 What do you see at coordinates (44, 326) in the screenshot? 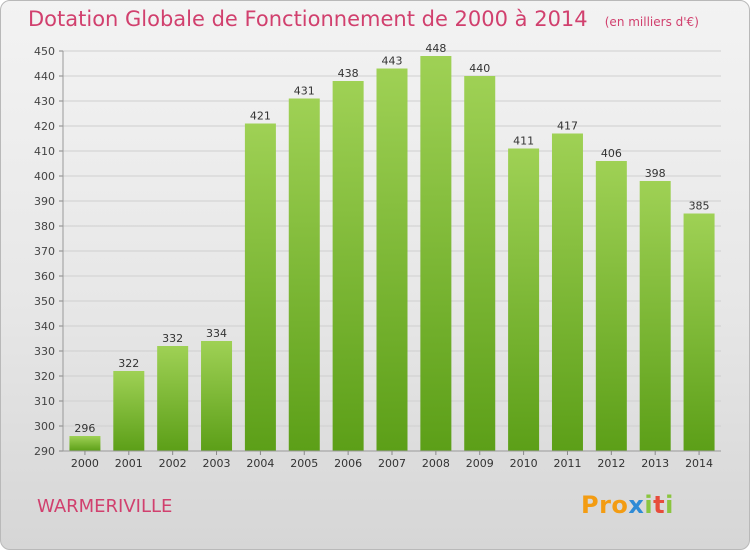
I see `y-tick-label: 340` at bounding box center [44, 326].